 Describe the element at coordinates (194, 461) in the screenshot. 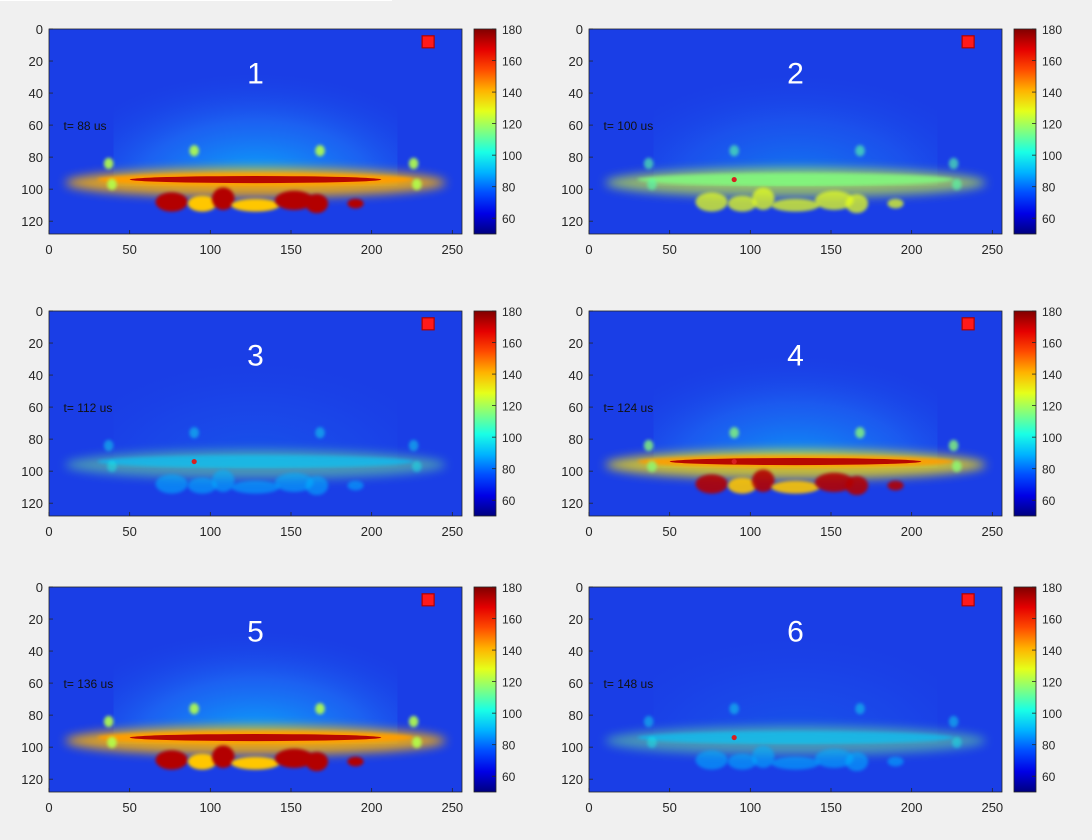

I see `marker-point` at that location.